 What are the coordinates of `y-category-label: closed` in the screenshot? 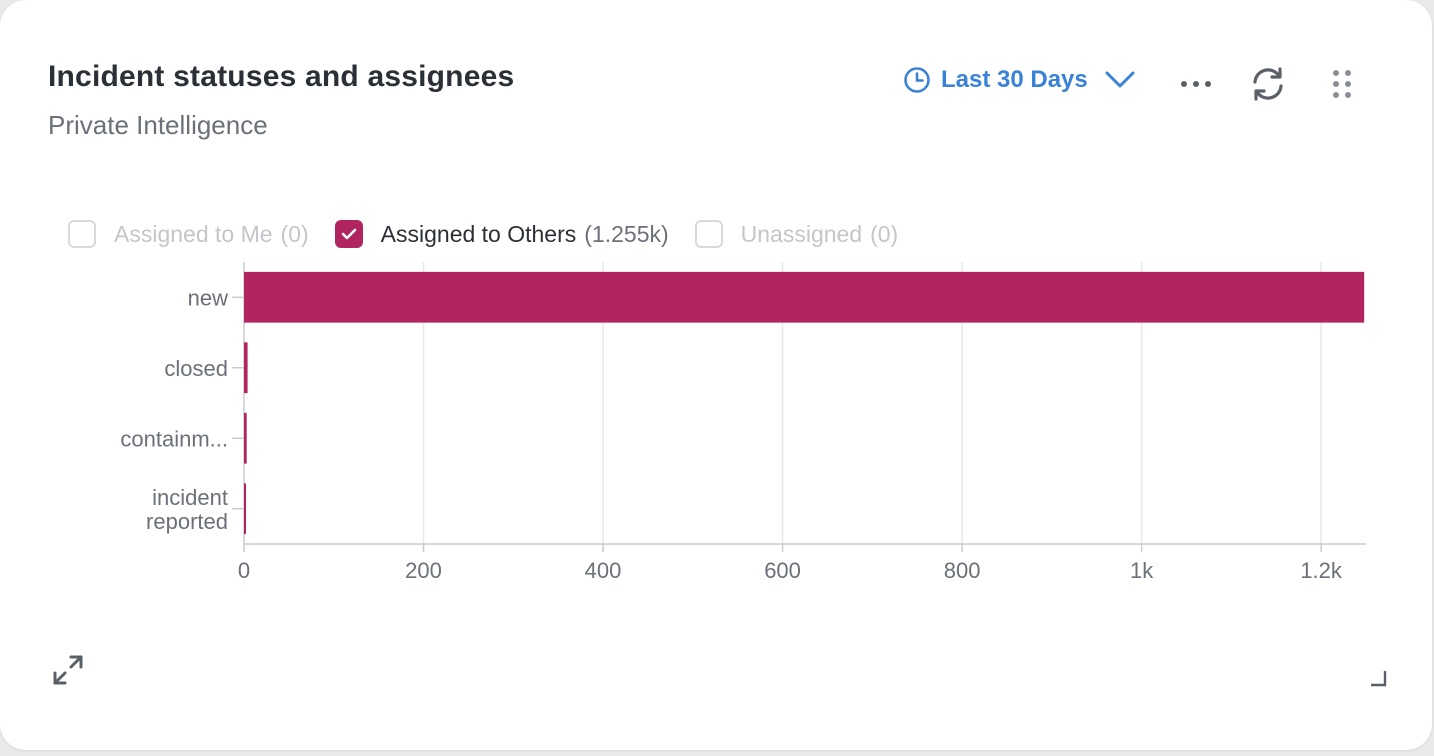 It's located at (196, 368).